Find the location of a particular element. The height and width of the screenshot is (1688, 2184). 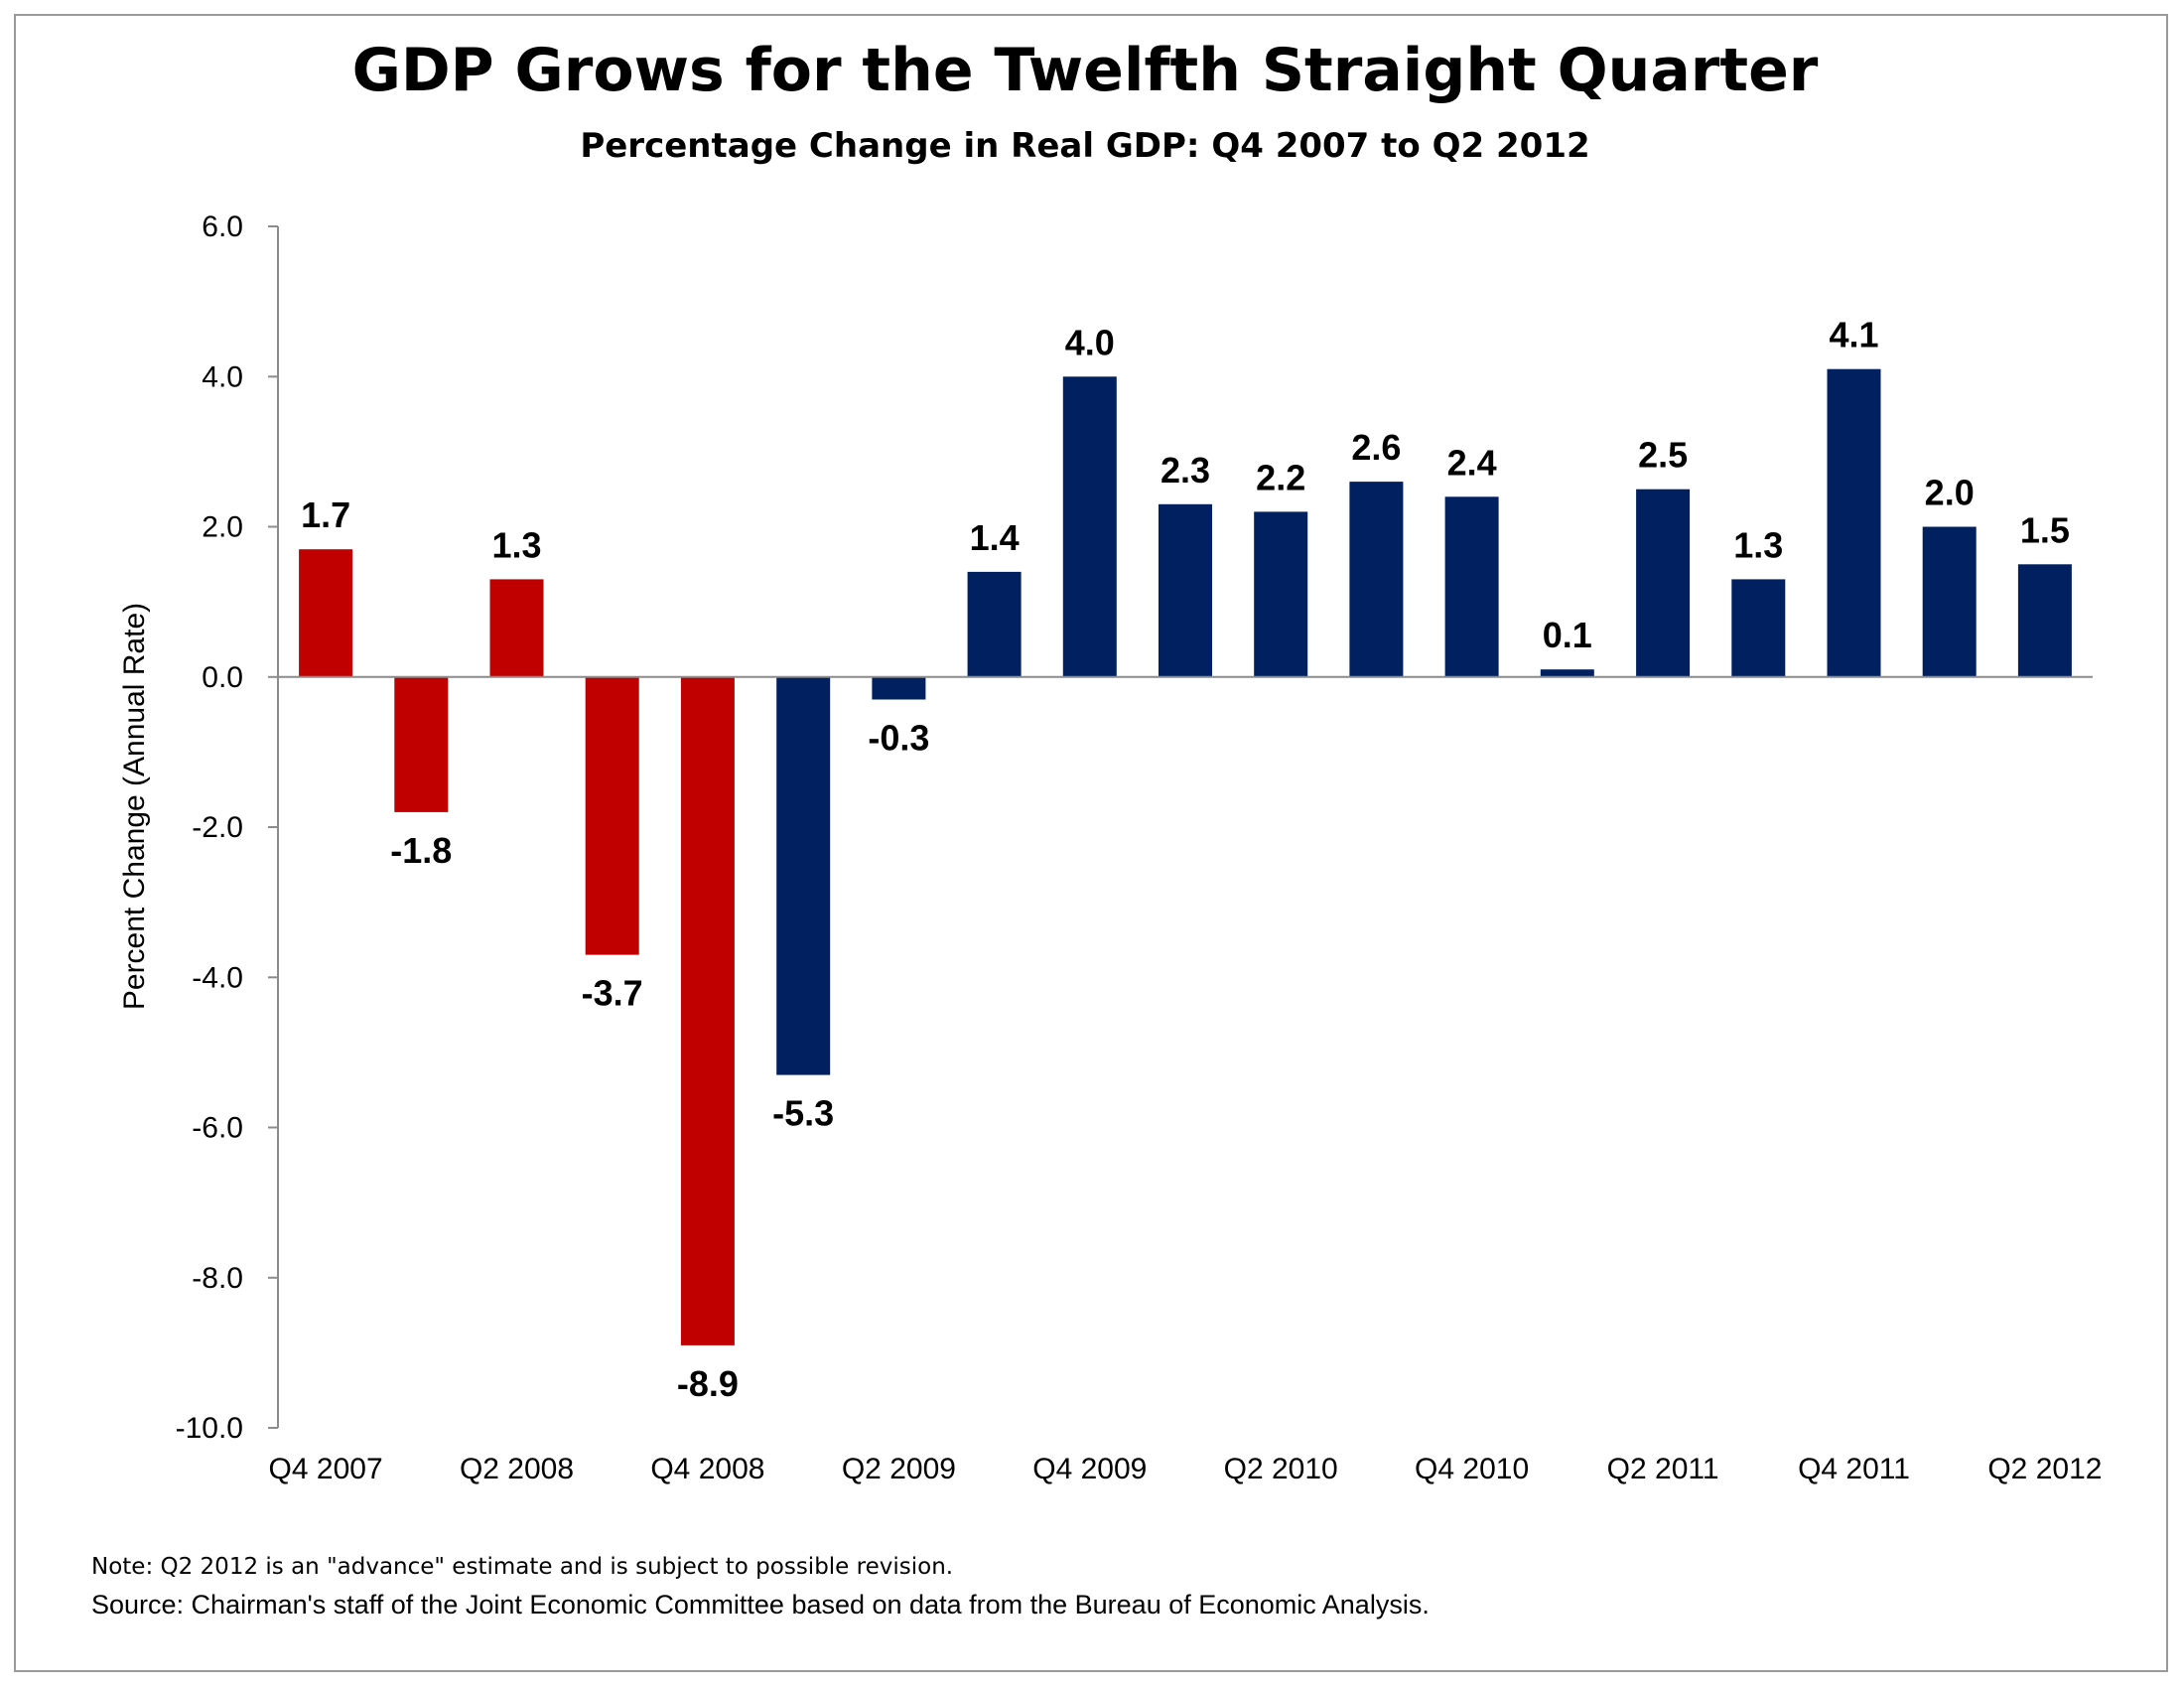

data-label: -1.8 is located at coordinates (421, 850).